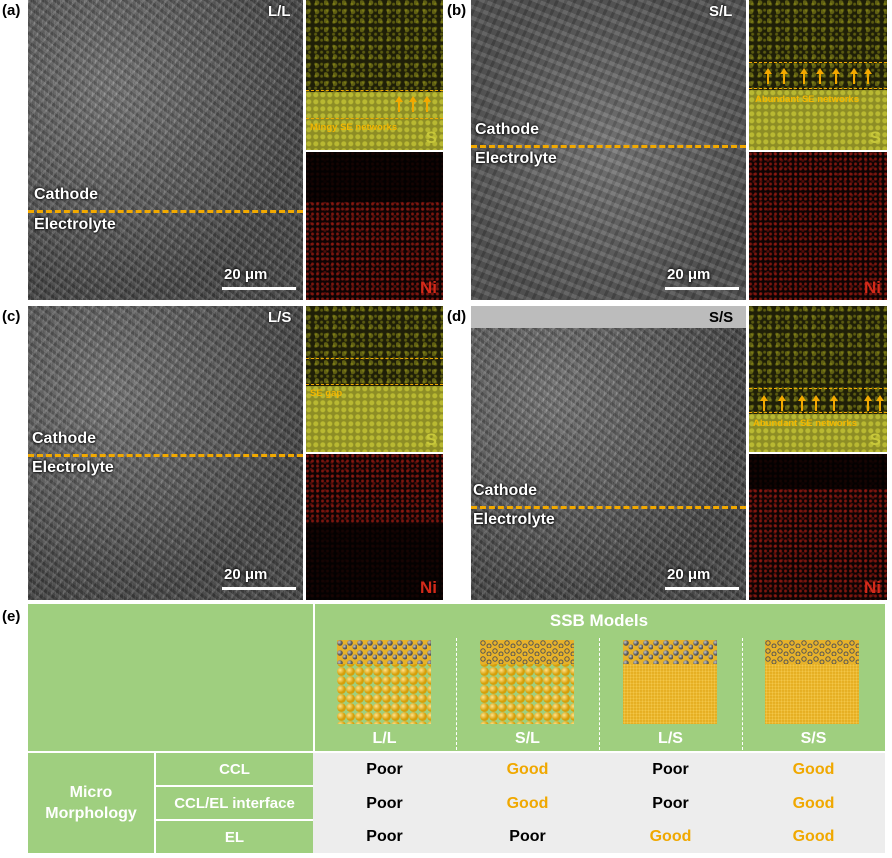  Describe the element at coordinates (813, 738) in the screenshot. I see `model-label-ss: S/S` at that location.